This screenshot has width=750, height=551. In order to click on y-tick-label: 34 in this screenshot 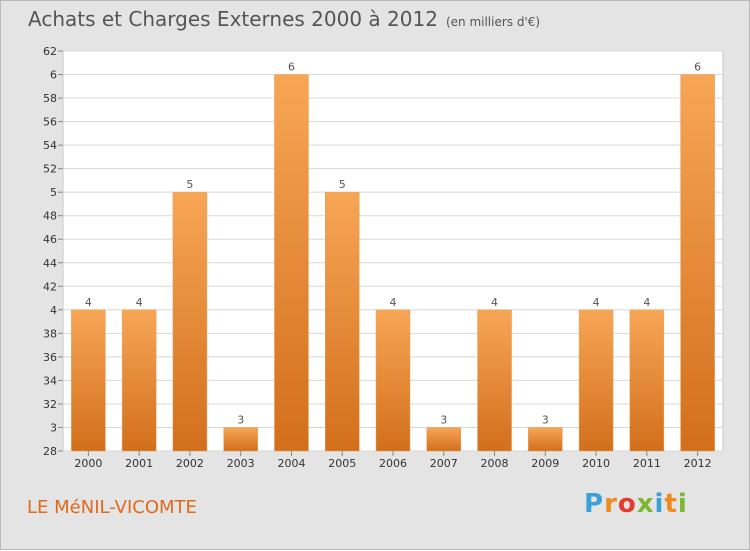, I will do `click(50, 380)`.